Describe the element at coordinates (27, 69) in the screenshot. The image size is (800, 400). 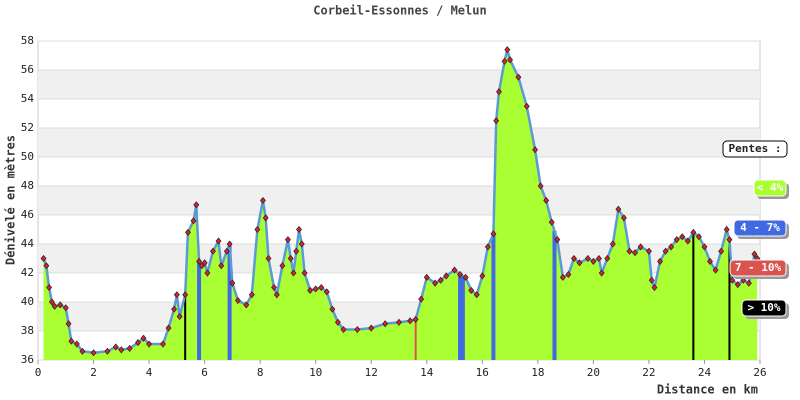
I see `y-tick-label: 56` at that location.